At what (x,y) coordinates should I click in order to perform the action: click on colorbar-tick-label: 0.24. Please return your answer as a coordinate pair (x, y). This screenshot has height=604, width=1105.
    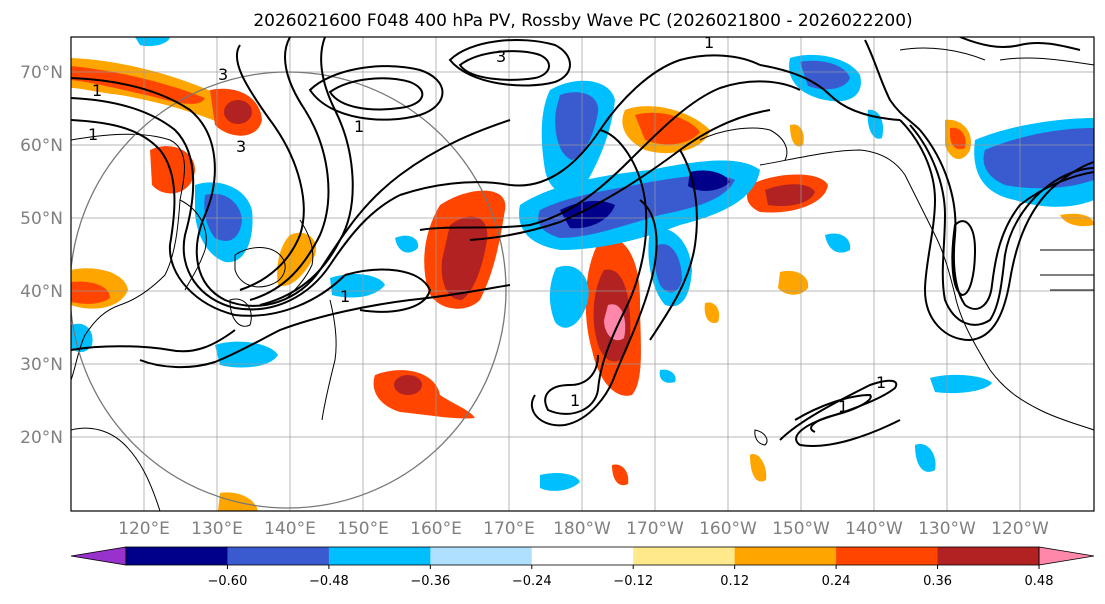
    Looking at the image, I should click on (836, 581).